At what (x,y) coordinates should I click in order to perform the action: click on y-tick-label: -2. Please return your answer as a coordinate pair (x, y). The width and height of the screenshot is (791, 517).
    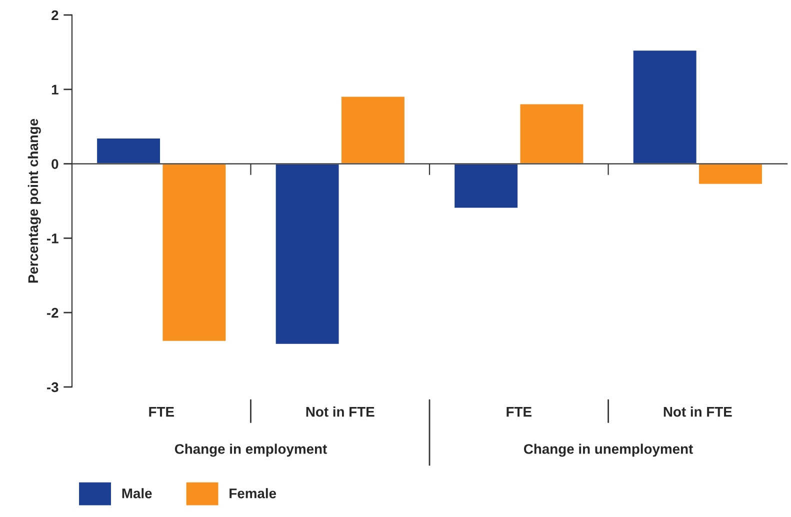
    Looking at the image, I should click on (52, 313).